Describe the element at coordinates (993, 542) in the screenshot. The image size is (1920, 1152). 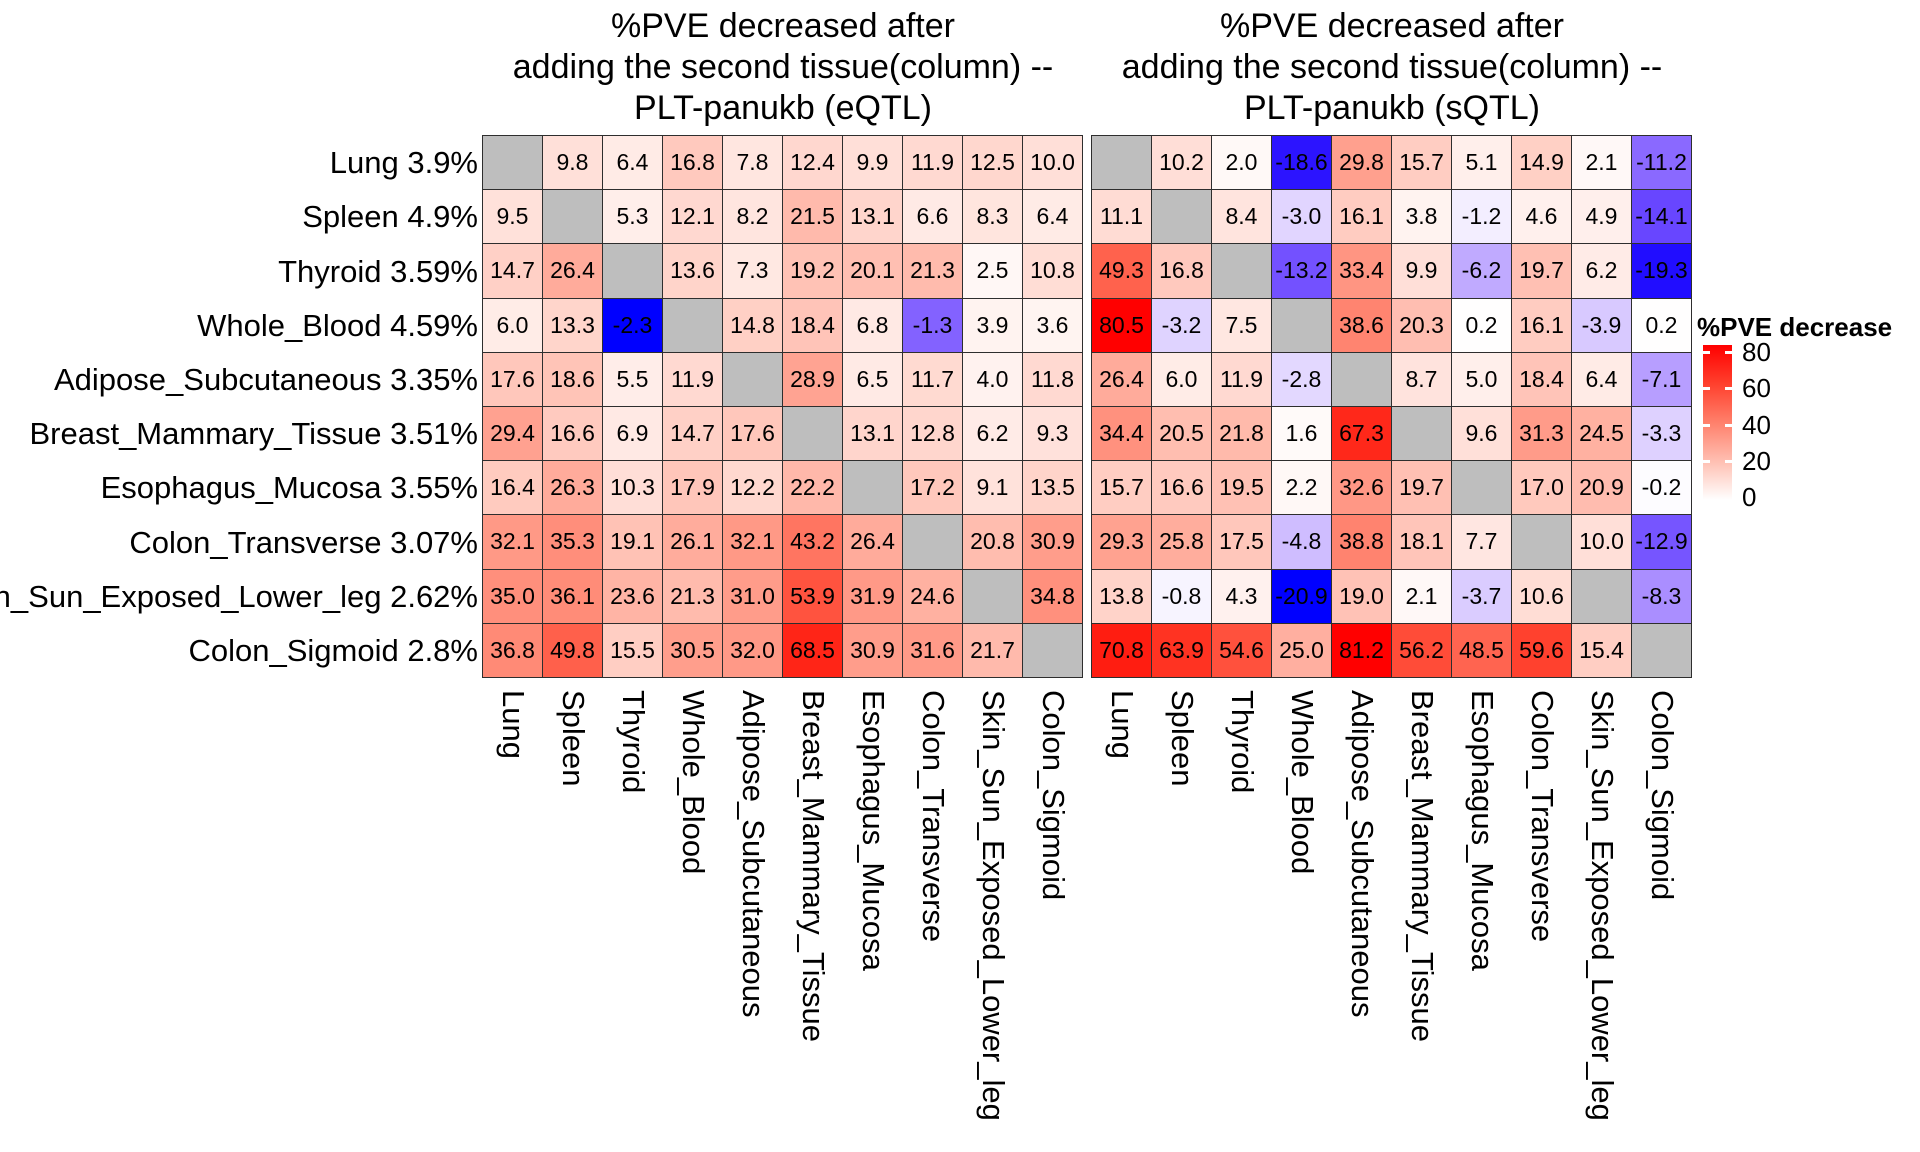
I see `heatmap-cell: 20.8` at that location.